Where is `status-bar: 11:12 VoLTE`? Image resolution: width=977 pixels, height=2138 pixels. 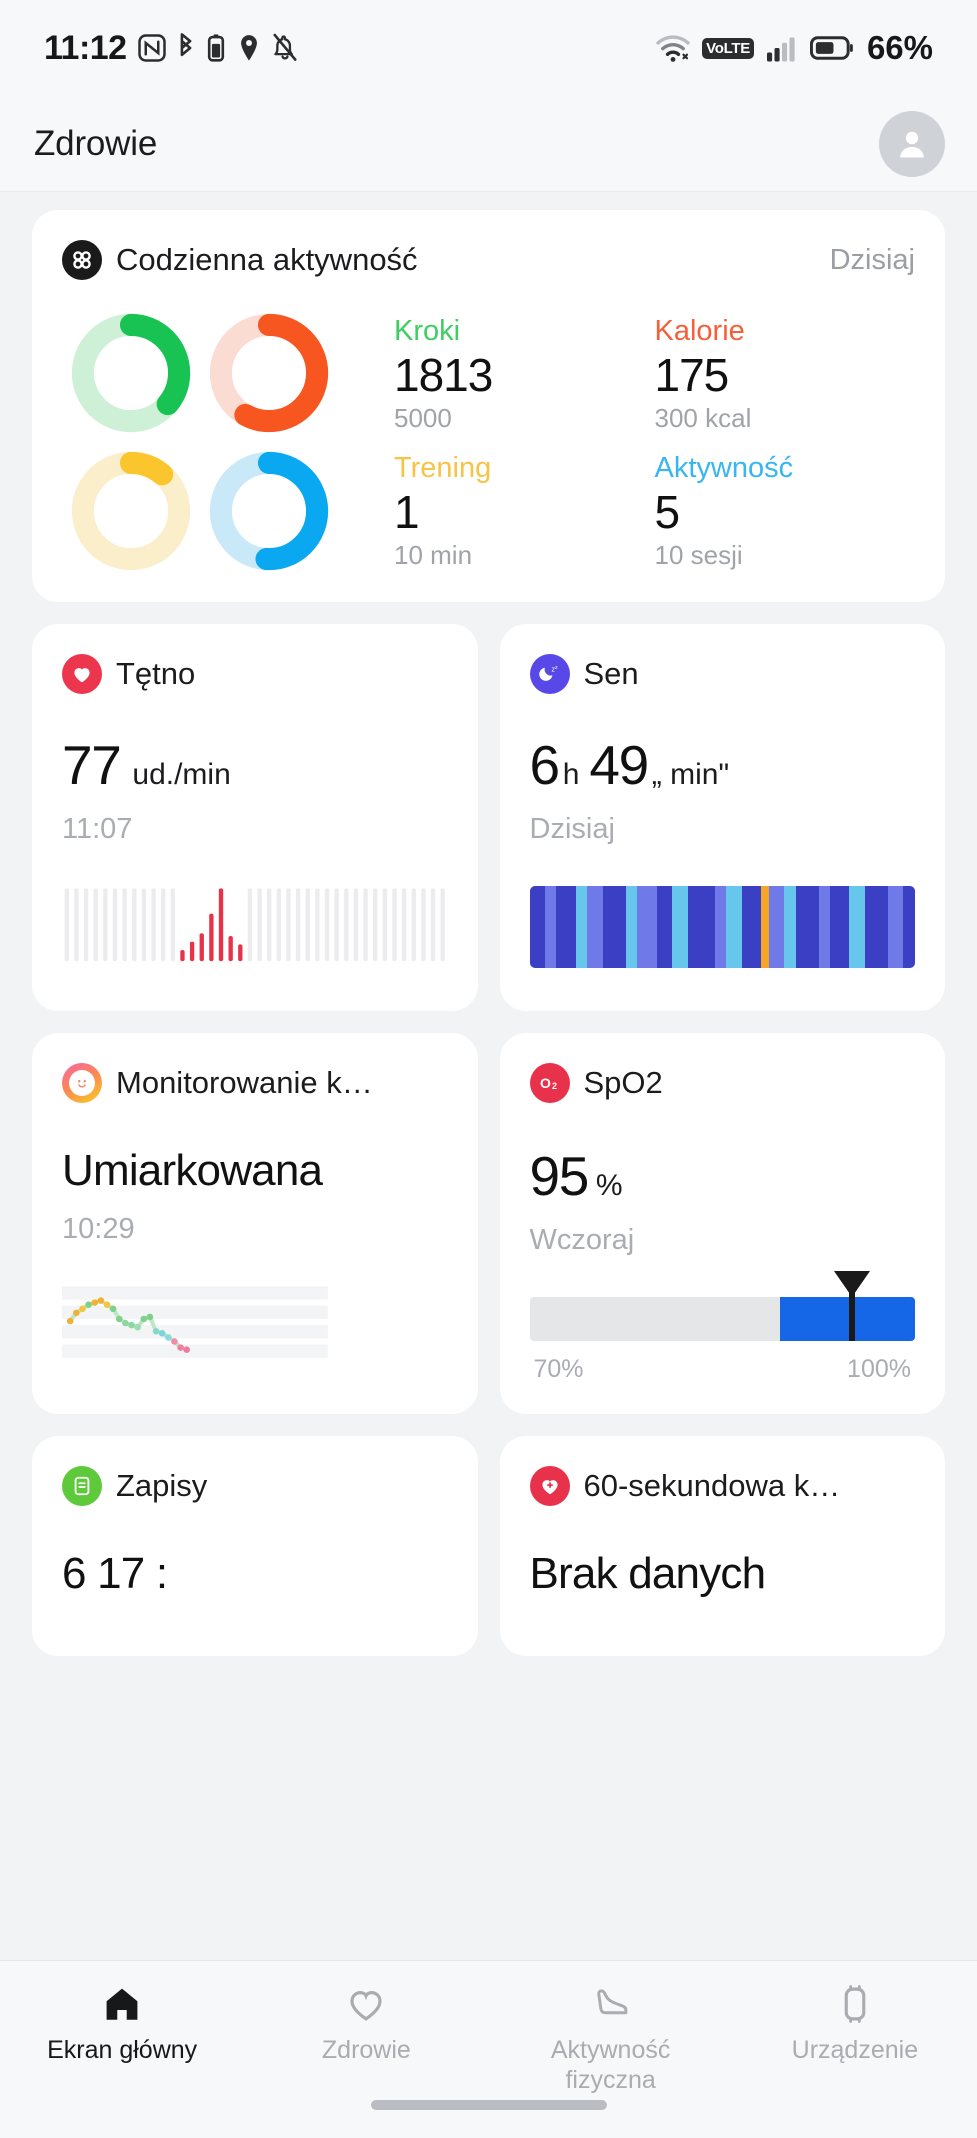 status-bar: 11:12 VoLTE is located at coordinates (488, 48).